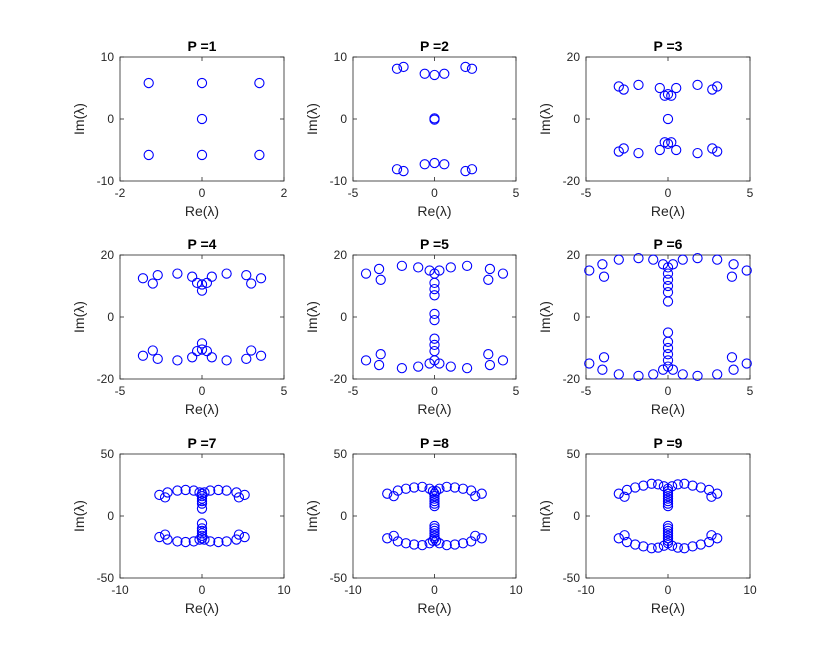 The width and height of the screenshot is (830, 662). I want to click on subplot-title: P =8, so click(434, 443).